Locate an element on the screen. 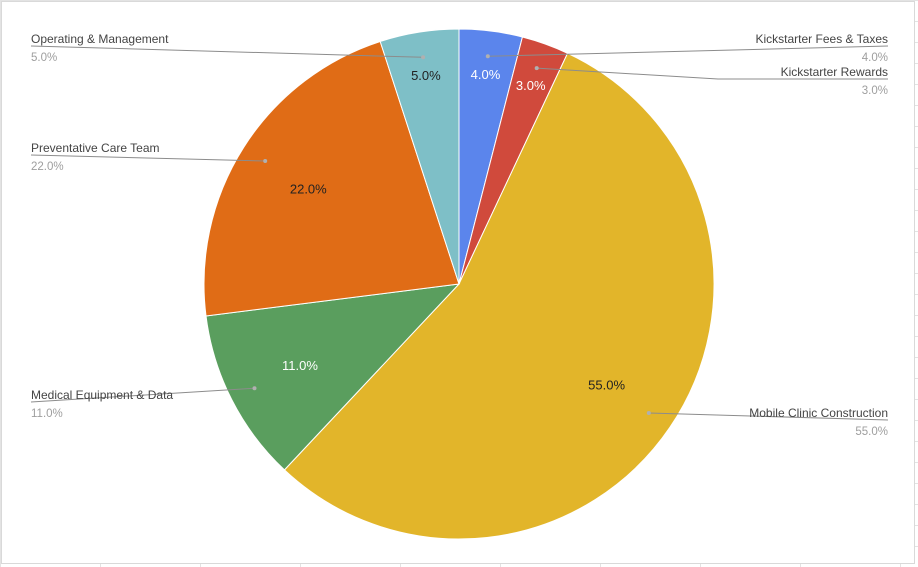  callout-kickstarter-rewards: Kickstarter Rewards 3.0% is located at coordinates (711, 81).